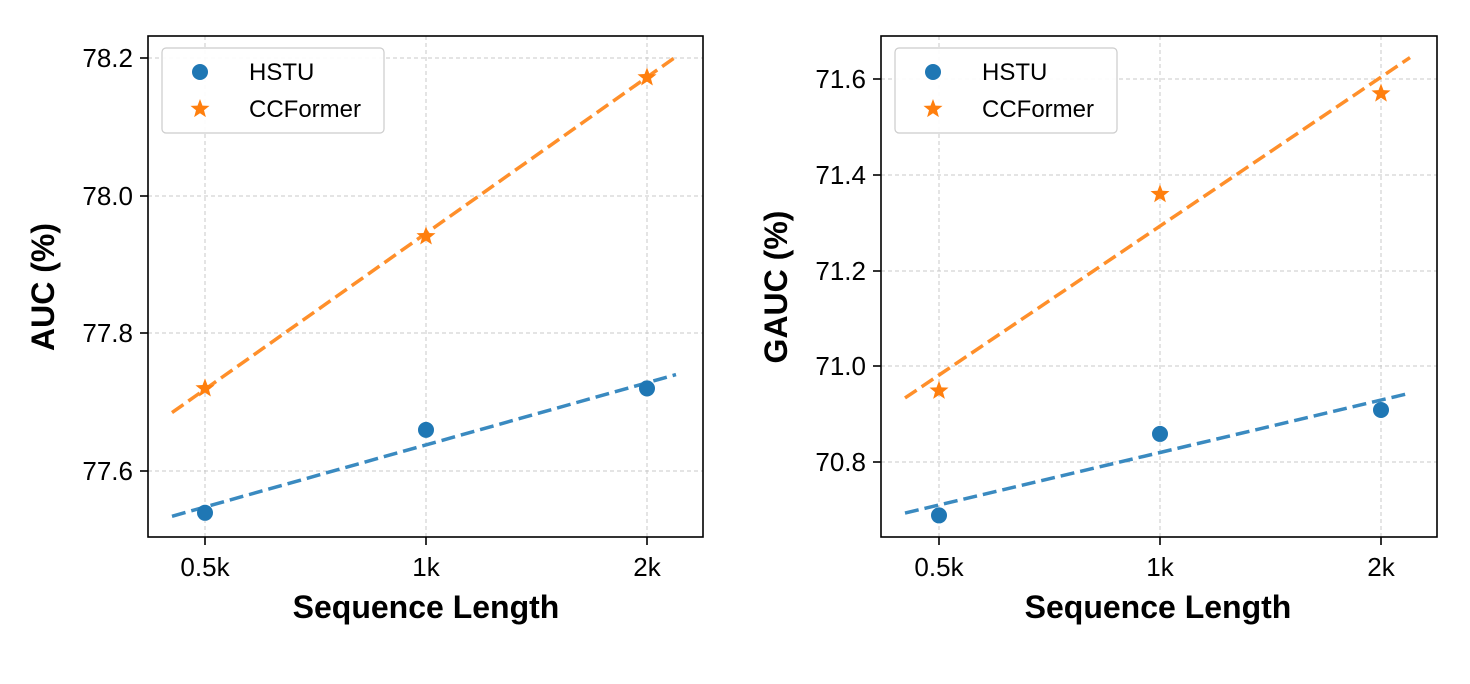  I want to click on gauc-legend: HSTU CCFormer, so click(1006, 90).